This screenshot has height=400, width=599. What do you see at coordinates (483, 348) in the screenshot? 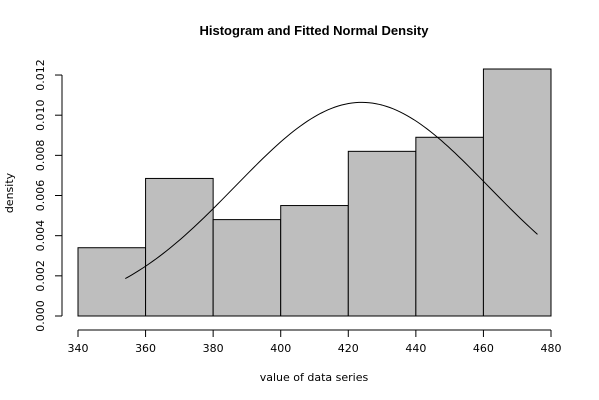
I see `x-tick-label-460: 460` at bounding box center [483, 348].